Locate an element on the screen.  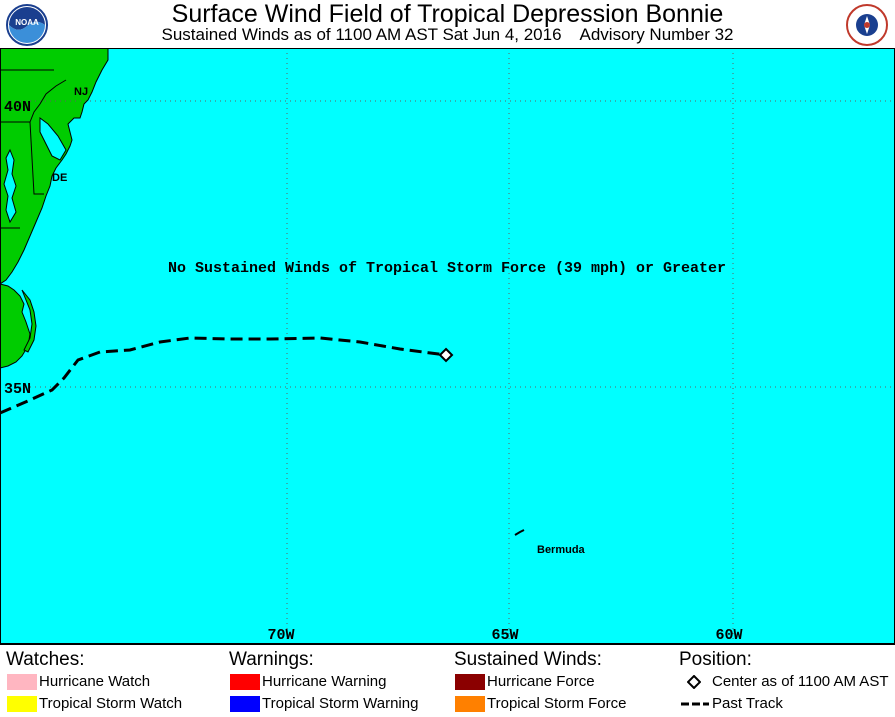
northeast-coast-land is located at coordinates (54, 166).